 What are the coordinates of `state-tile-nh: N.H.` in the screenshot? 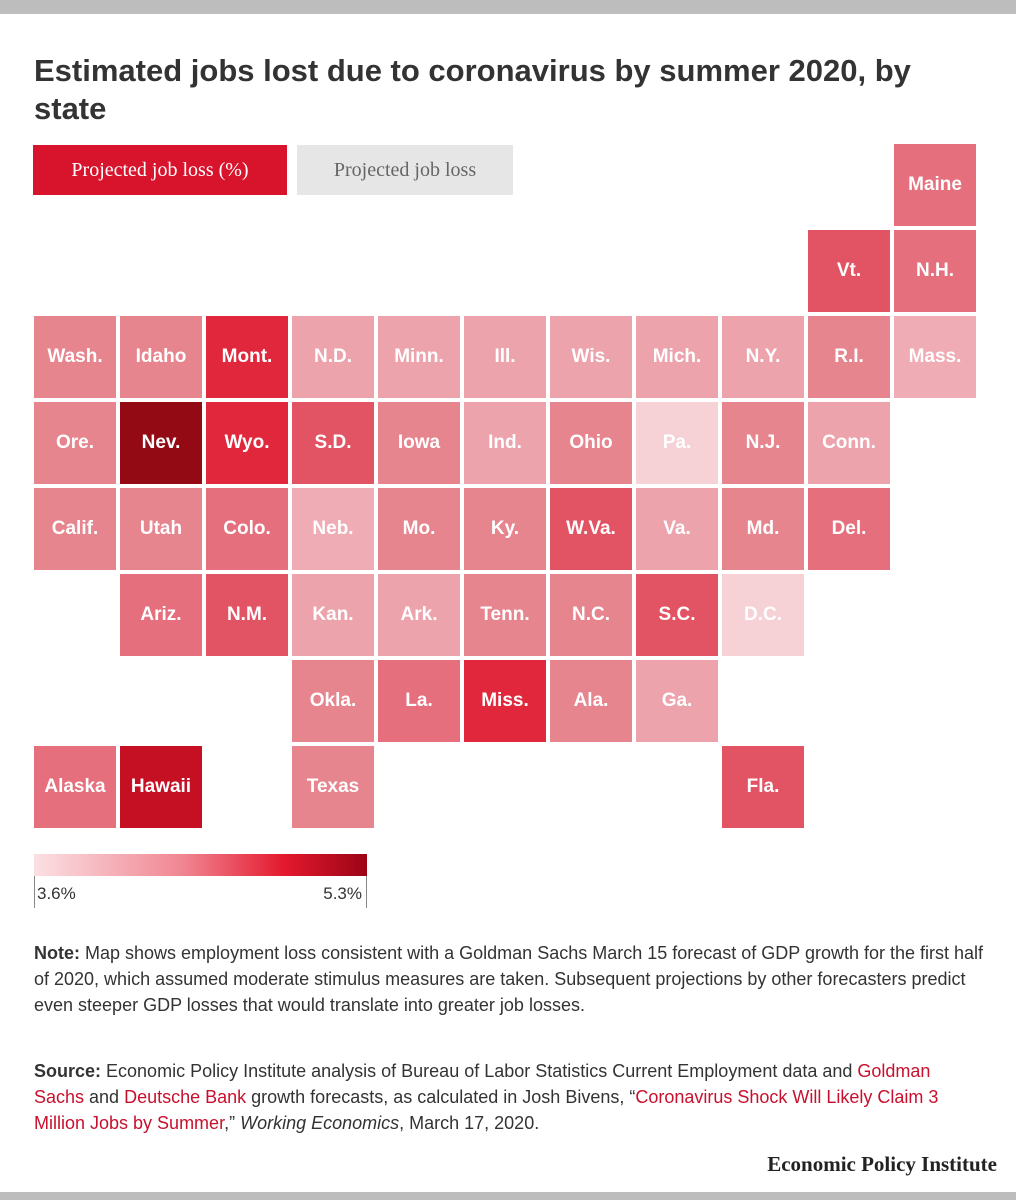 It's located at (935, 271).